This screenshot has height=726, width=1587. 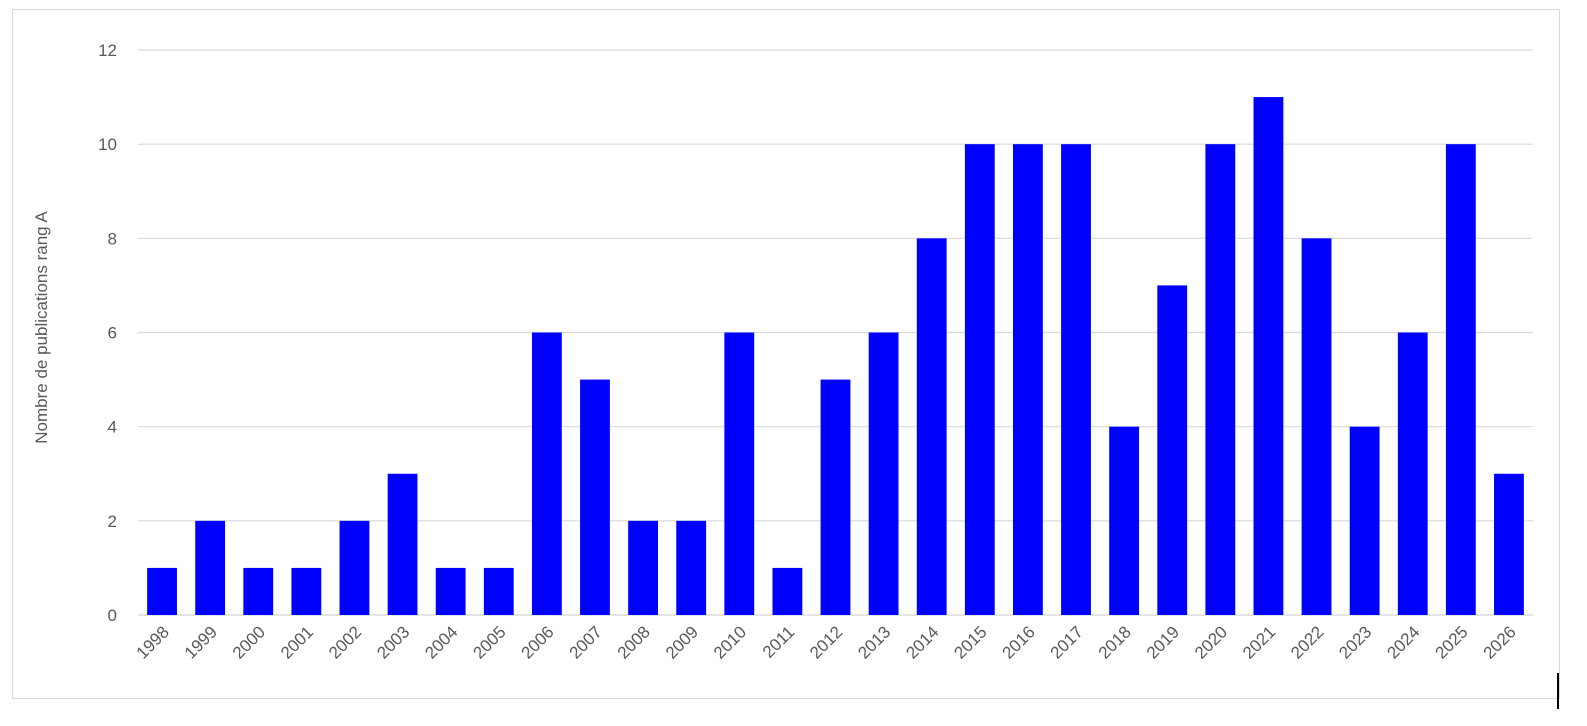 I want to click on bar-2020, so click(x=1220, y=379).